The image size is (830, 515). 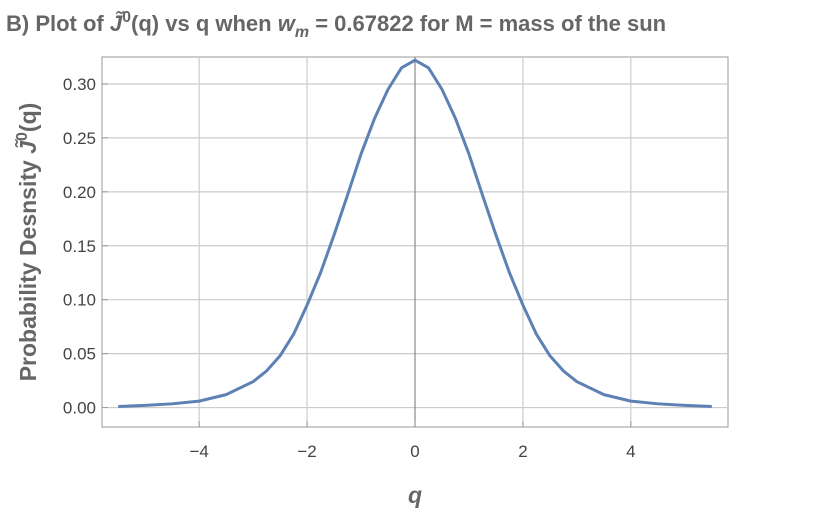 I want to click on x-tick-label: 2, so click(x=522, y=451).